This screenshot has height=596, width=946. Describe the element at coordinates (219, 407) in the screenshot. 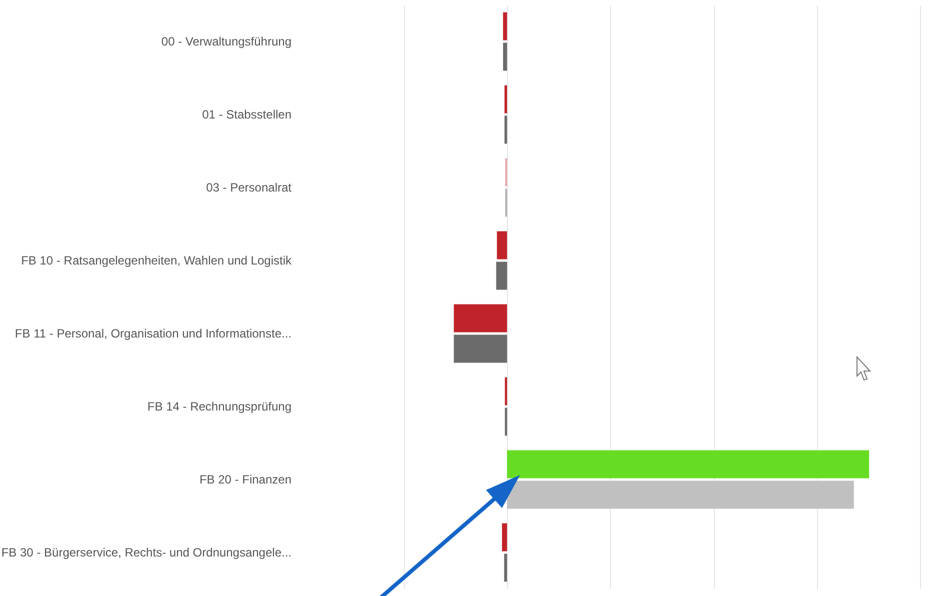

I see `y-tick-label: FB 14 - Rechnungsprüfung` at that location.